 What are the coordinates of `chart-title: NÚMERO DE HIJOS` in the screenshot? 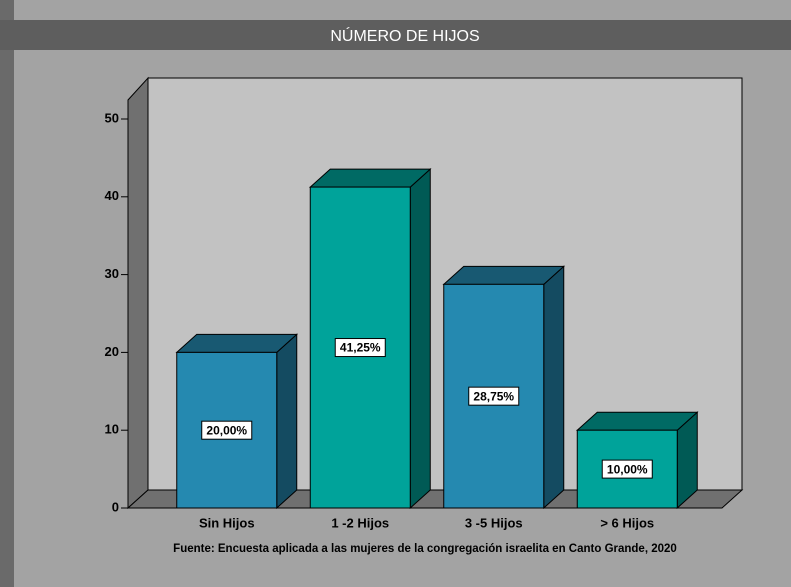 It's located at (404, 35).